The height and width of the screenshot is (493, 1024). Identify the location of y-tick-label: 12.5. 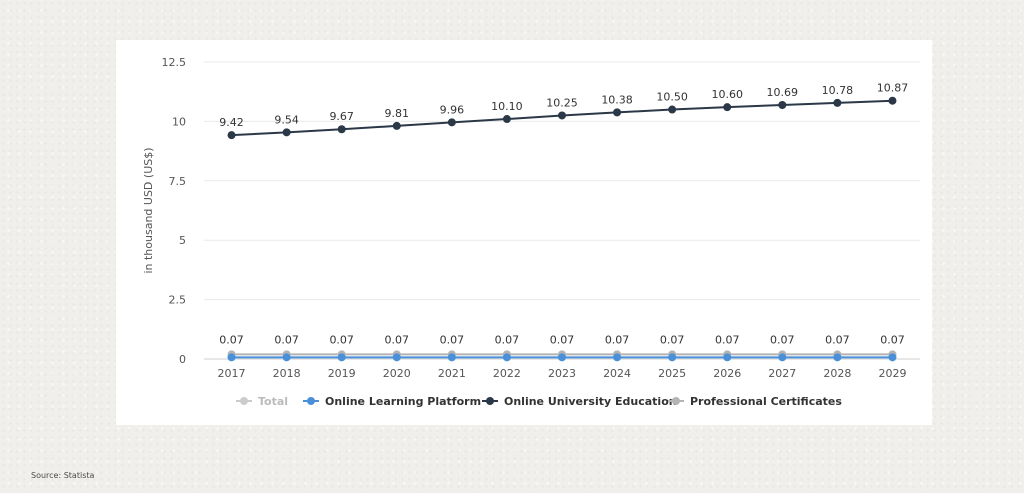
(174, 62).